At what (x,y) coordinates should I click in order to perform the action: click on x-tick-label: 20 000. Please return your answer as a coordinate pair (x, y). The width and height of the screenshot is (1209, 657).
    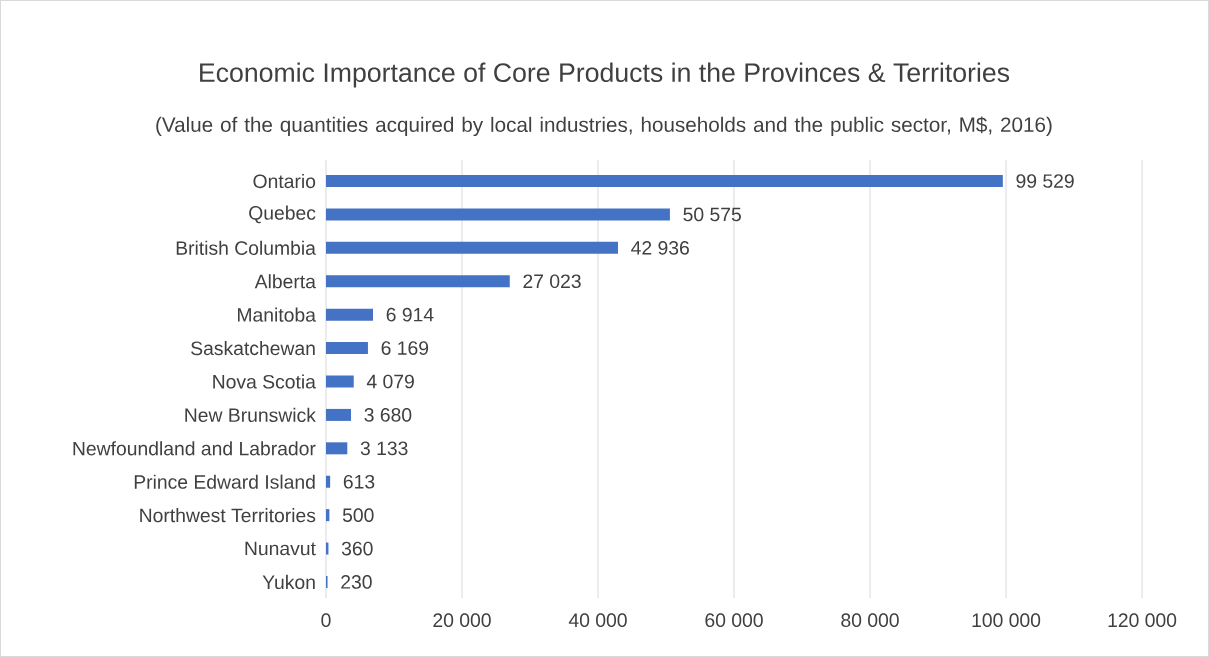
    Looking at the image, I should click on (462, 620).